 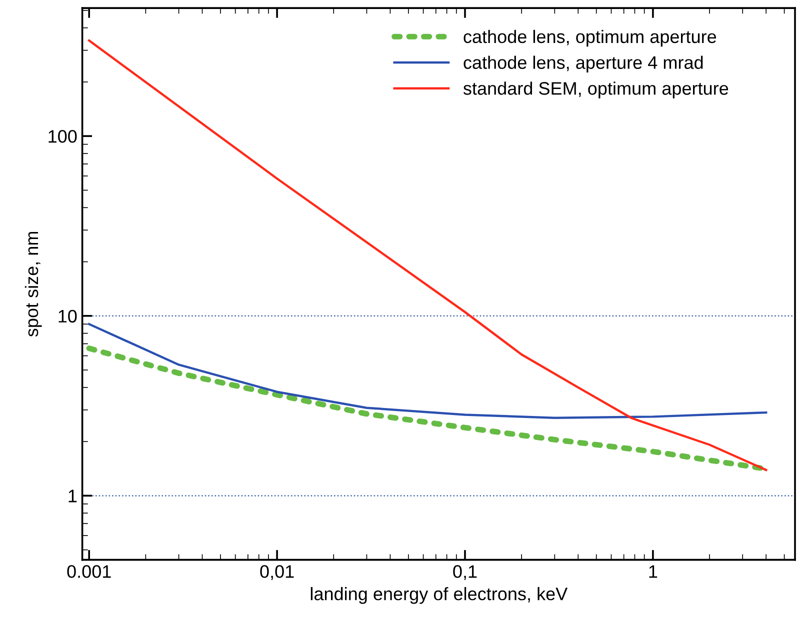 What do you see at coordinates (67, 316) in the screenshot?
I see `y-tick-label: 10` at bounding box center [67, 316].